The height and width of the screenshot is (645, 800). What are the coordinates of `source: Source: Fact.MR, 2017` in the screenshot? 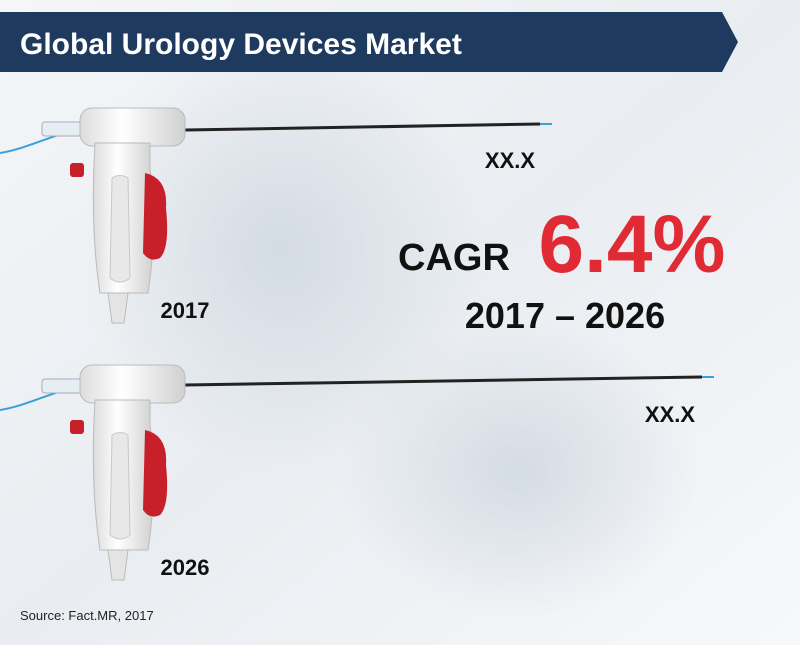 It's located at (87, 615).